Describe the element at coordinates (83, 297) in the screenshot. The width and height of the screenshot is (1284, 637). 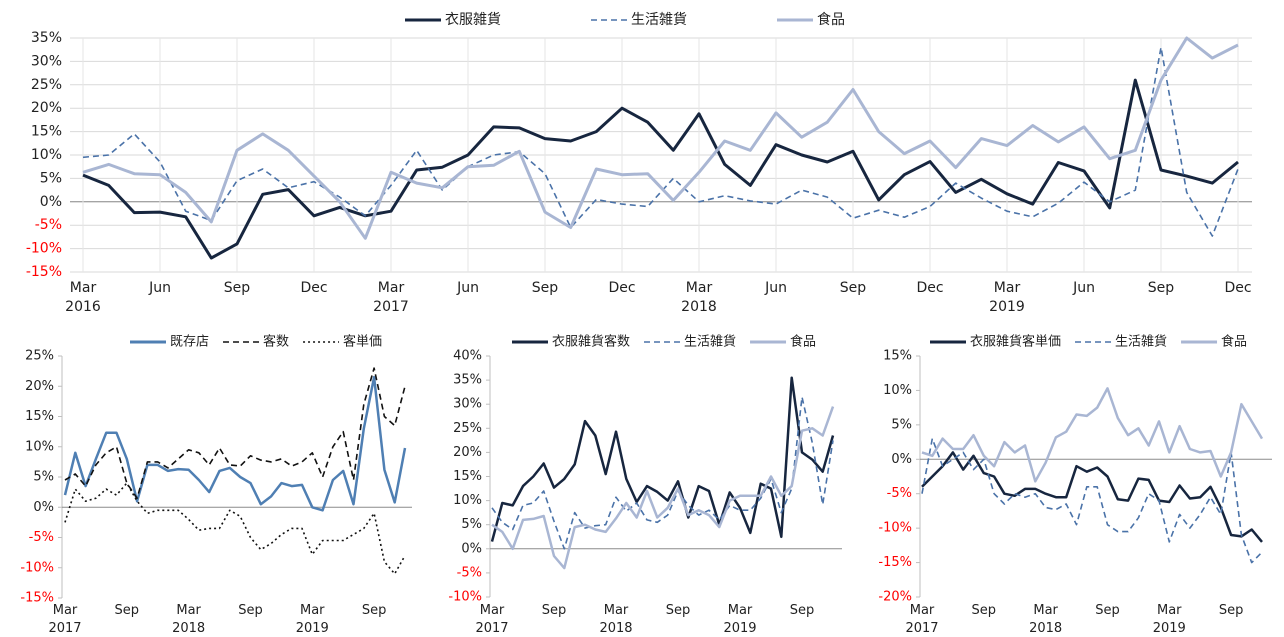
I see `x-tick-label: Mar 2016` at that location.